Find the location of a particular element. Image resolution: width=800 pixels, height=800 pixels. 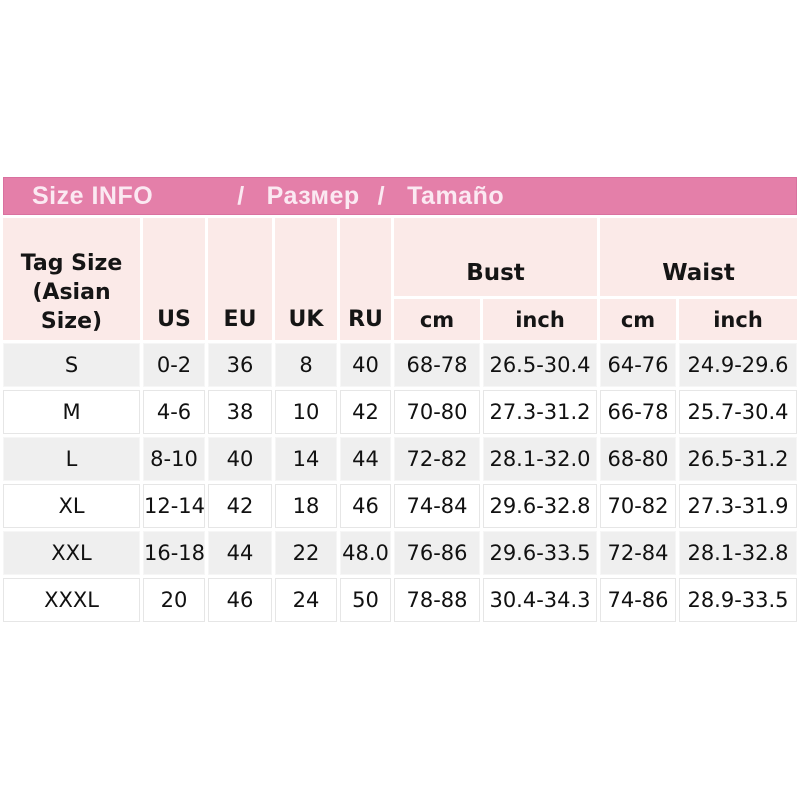

cell-uk: 22 is located at coordinates (306, 553).